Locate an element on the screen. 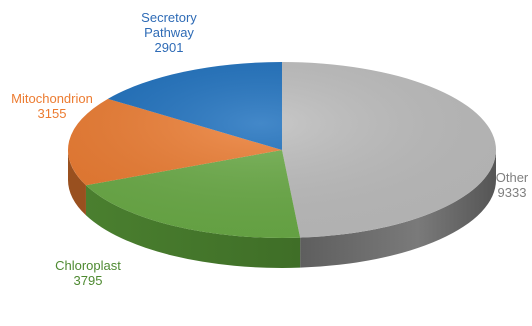 The width and height of the screenshot is (532, 326). data-label-other: Other 9333 is located at coordinates (512, 185).